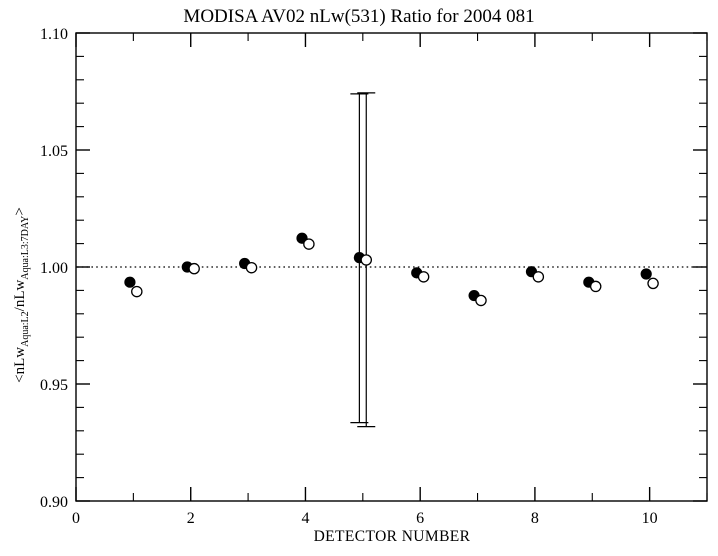  Describe the element at coordinates (191, 518) in the screenshot. I see `x-tick-label: 2` at that location.